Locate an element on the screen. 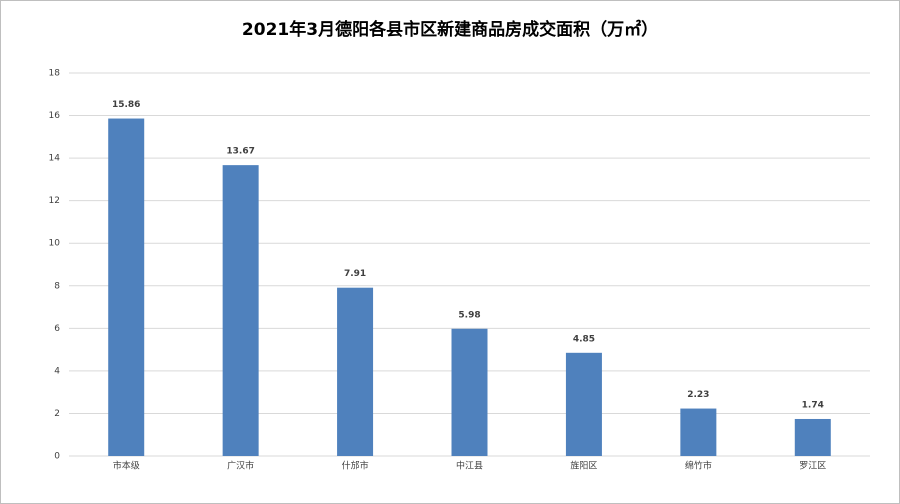  y-tick-label: 10 is located at coordinates (55, 244).